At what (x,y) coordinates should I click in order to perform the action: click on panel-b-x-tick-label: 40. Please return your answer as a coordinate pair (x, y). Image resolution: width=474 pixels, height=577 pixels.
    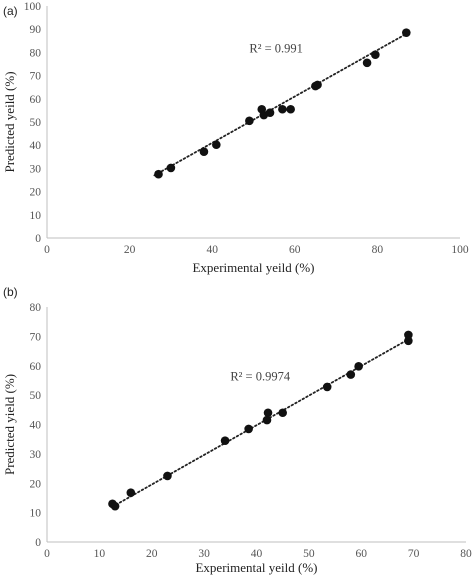
    Looking at the image, I should click on (257, 554).